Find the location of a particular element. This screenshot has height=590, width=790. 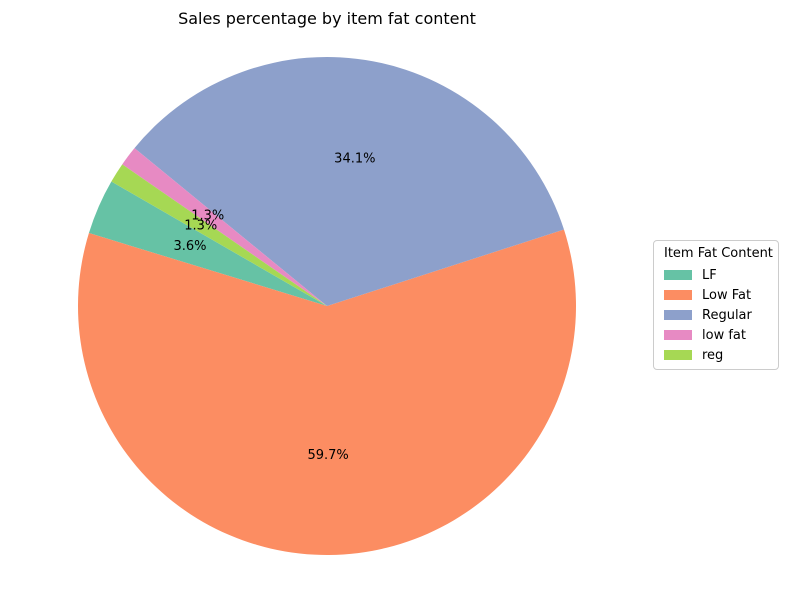

chart-title: Sales percentage by item fat content is located at coordinates (327, 18).